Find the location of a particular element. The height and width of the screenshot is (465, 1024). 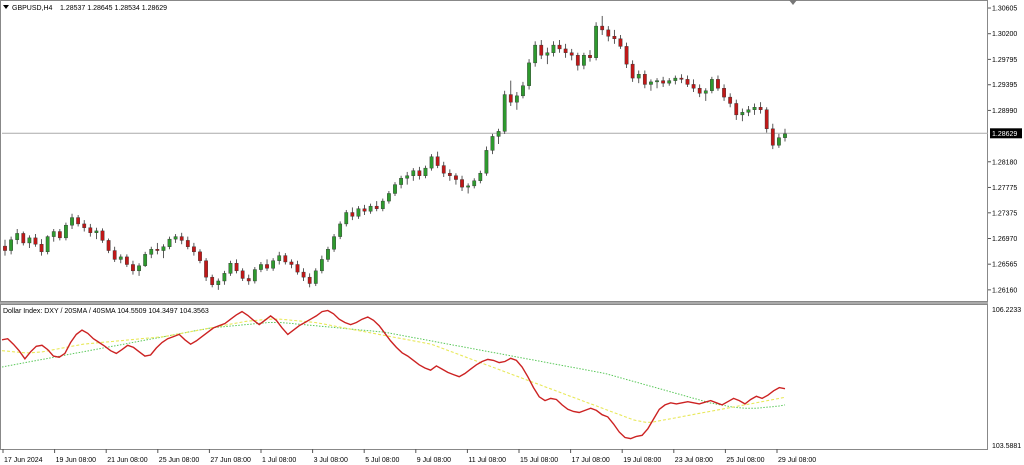

time-axis-label: 29 Jul 08:00 is located at coordinates (797, 460).